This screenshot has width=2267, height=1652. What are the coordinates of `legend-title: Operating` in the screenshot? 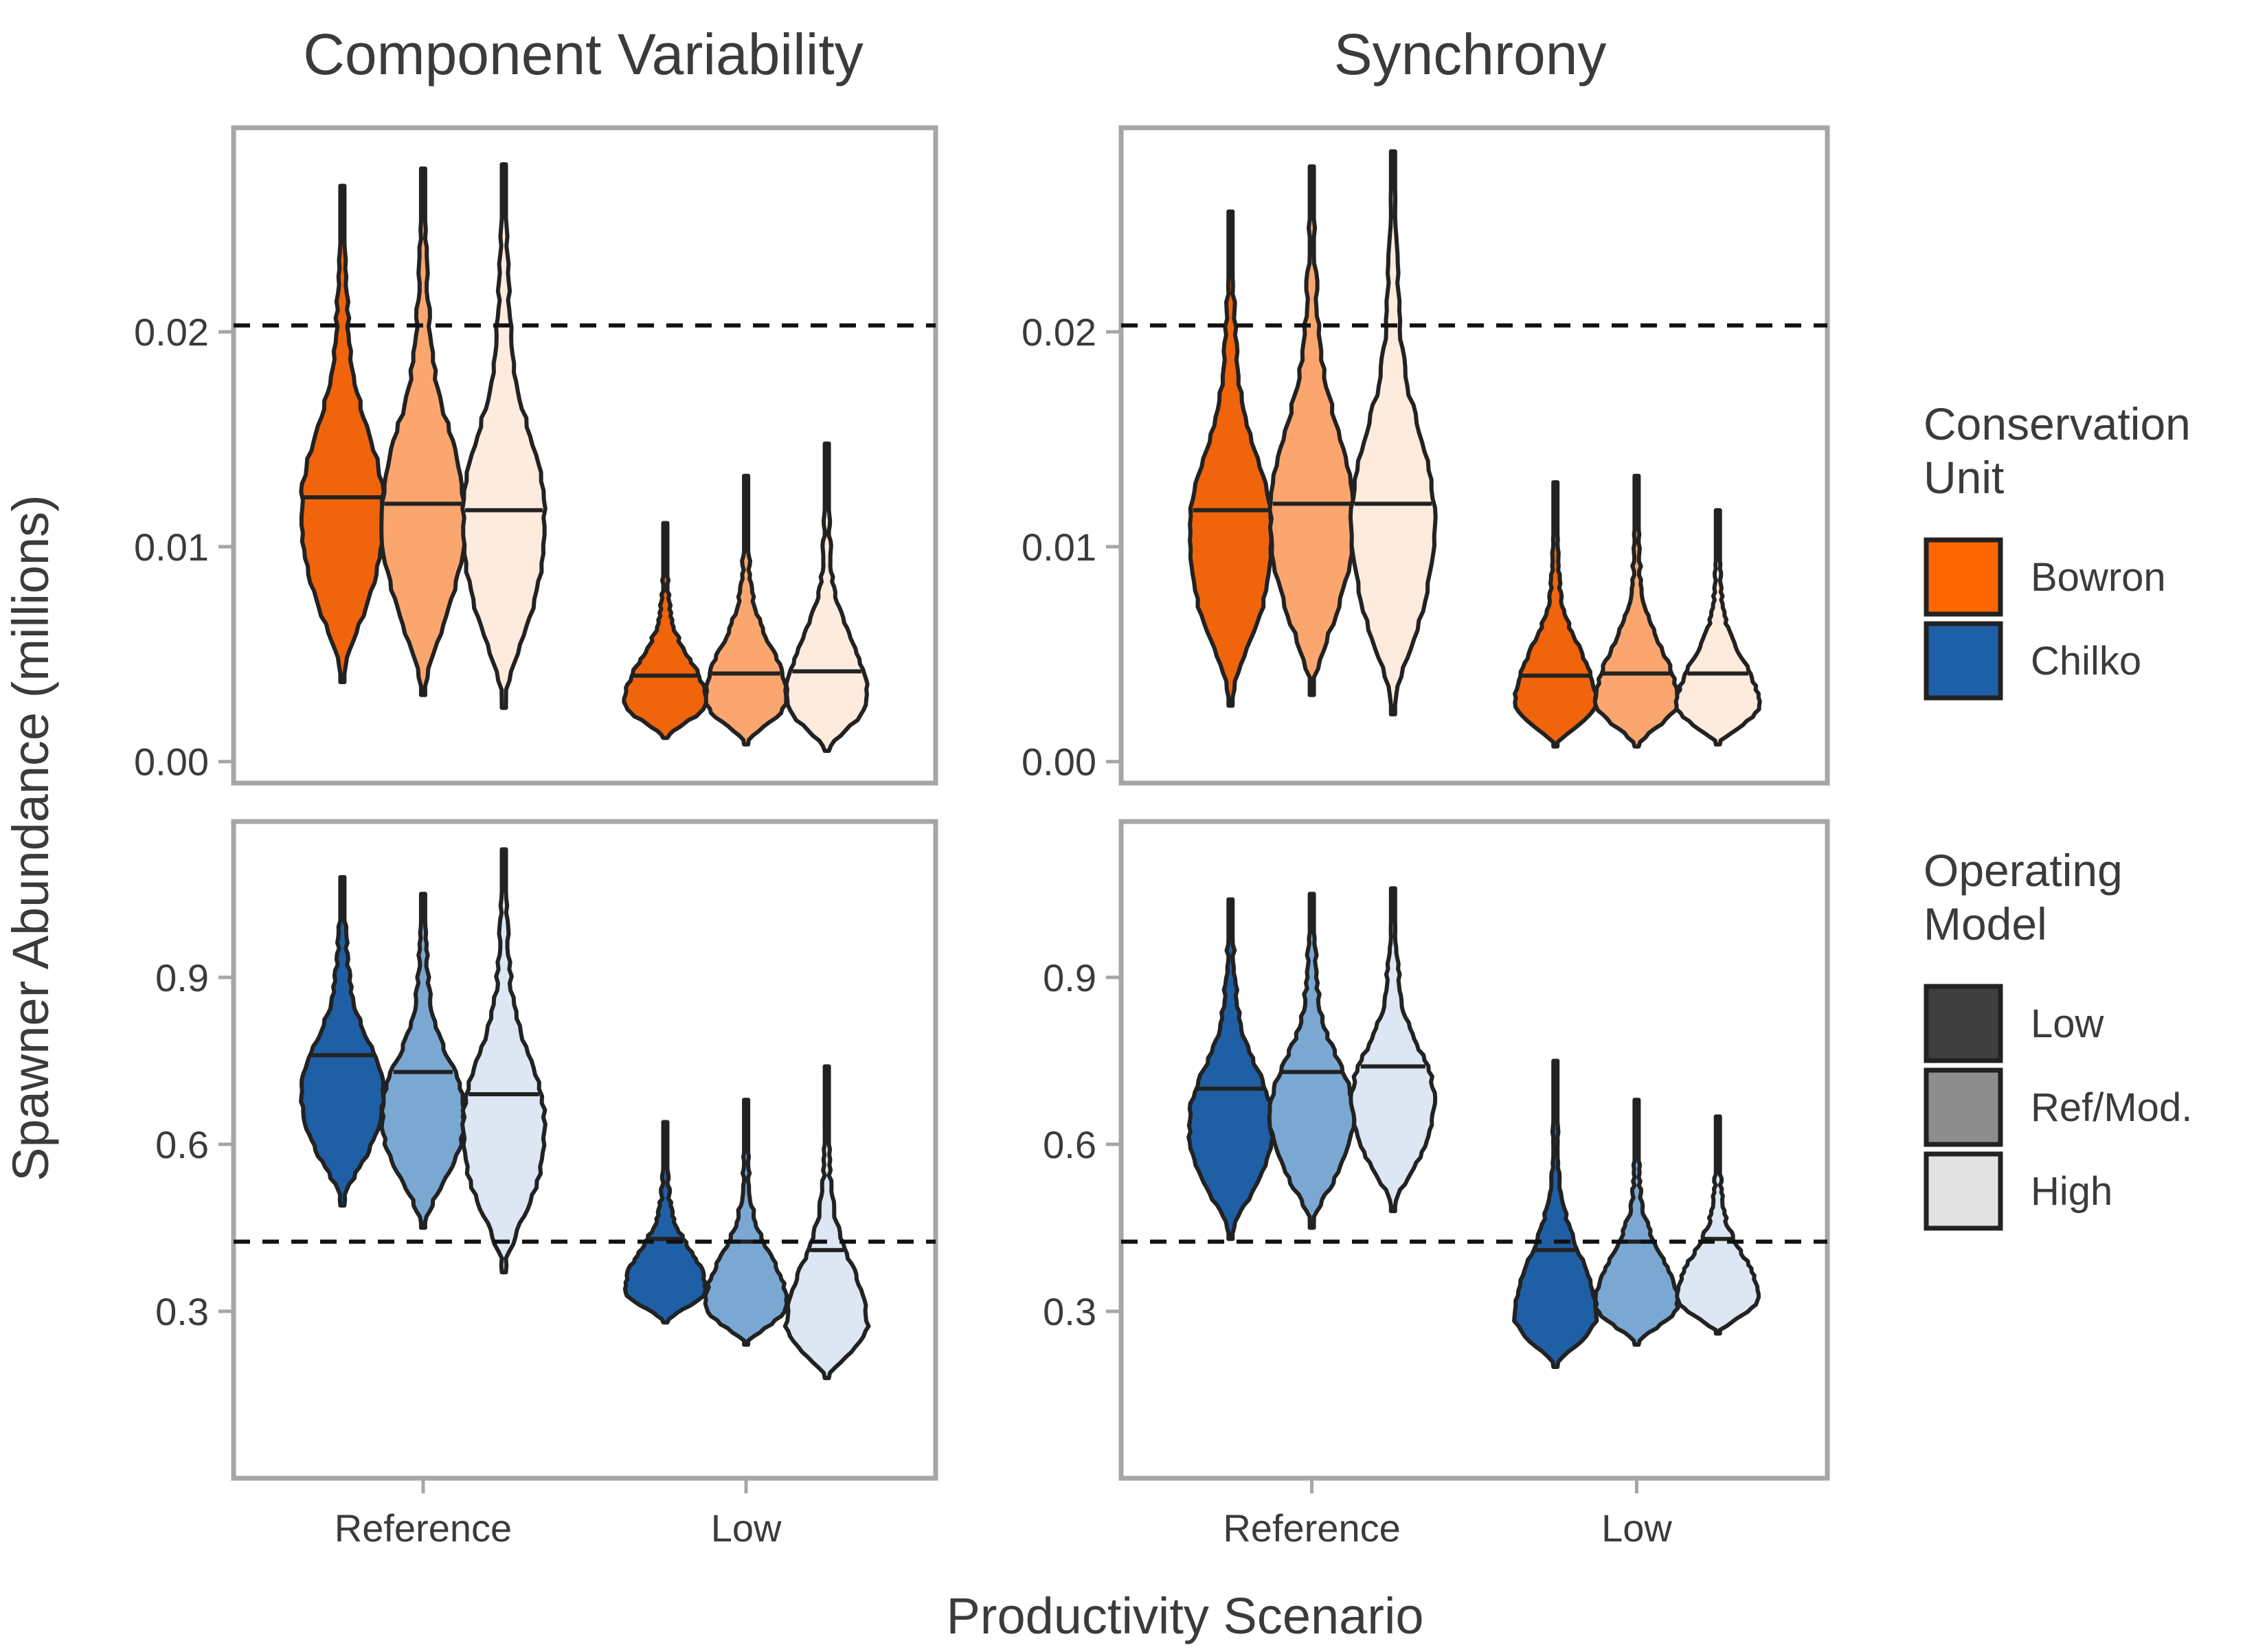 It's located at (2023, 870).